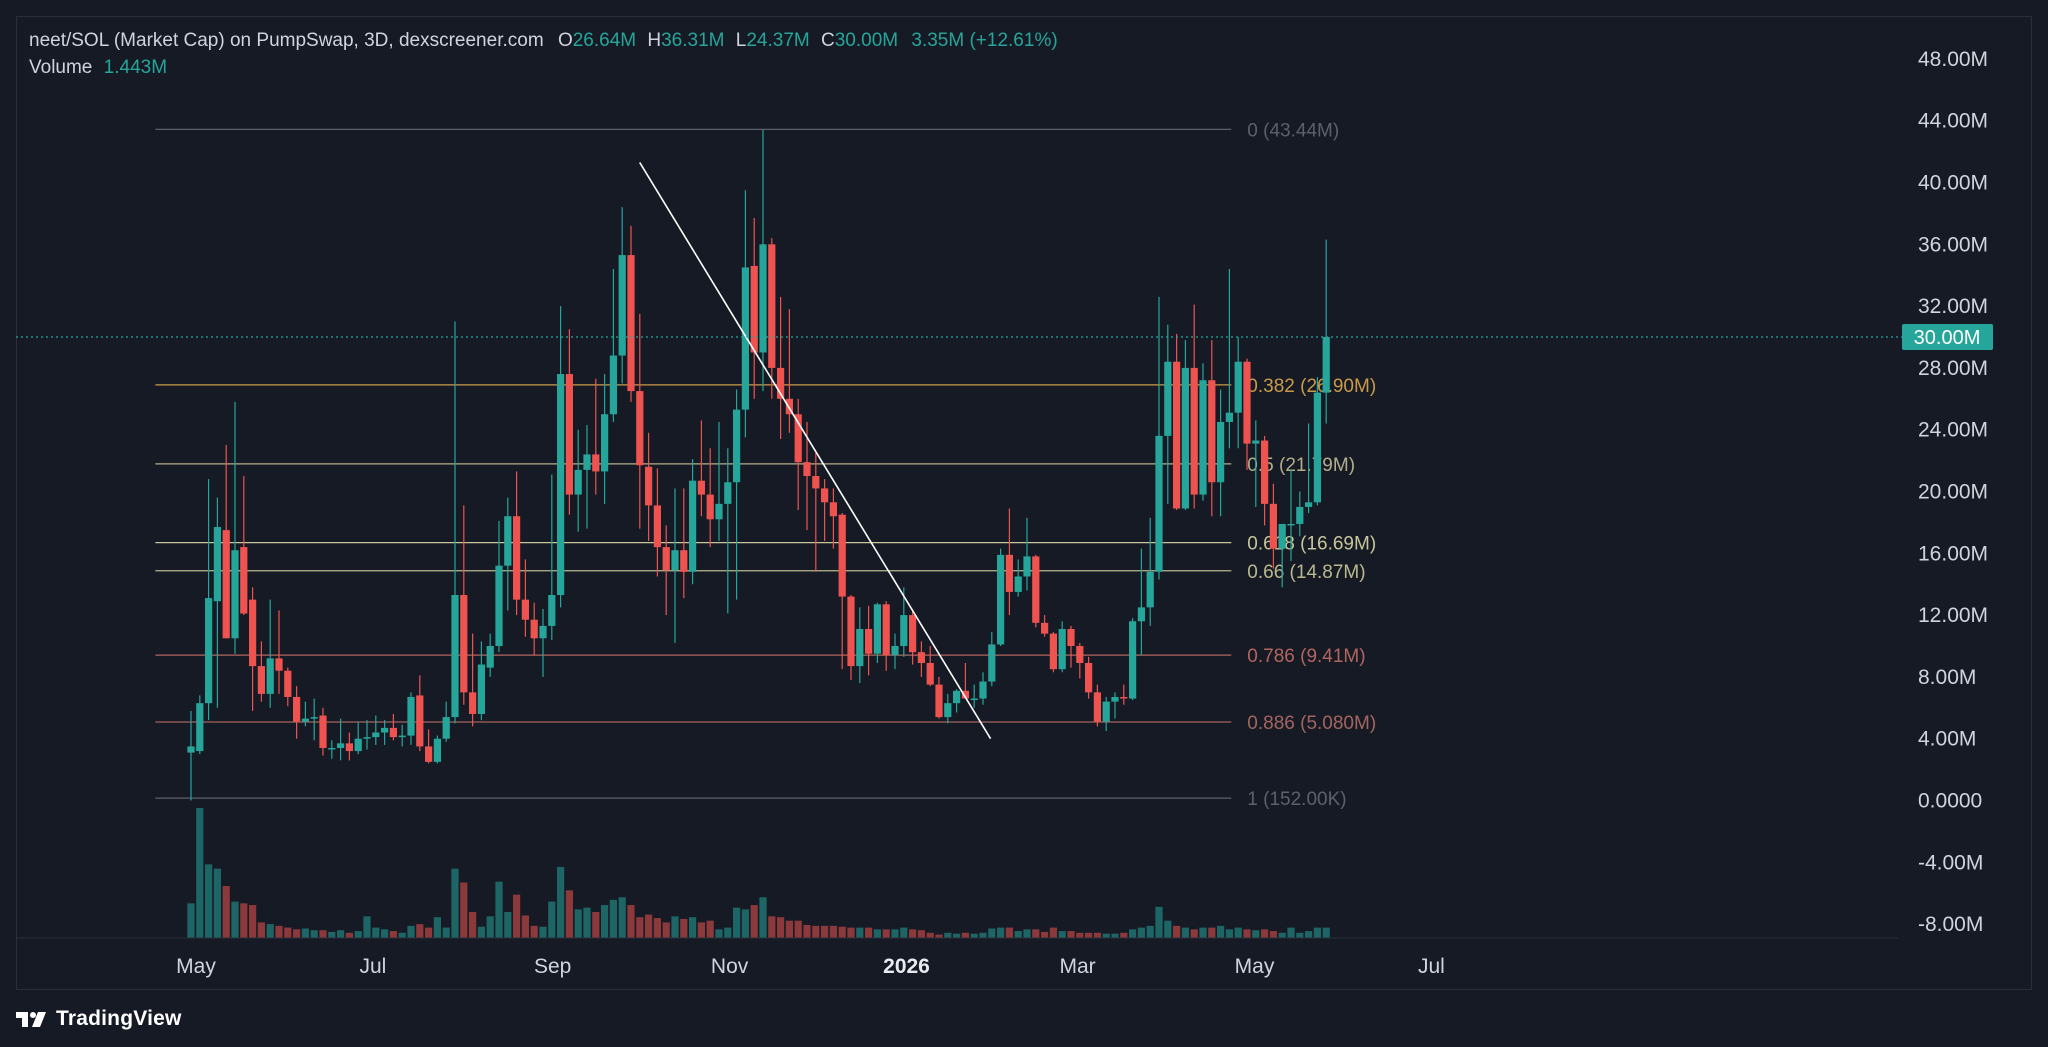  I want to click on low-label: L, so click(741, 40).